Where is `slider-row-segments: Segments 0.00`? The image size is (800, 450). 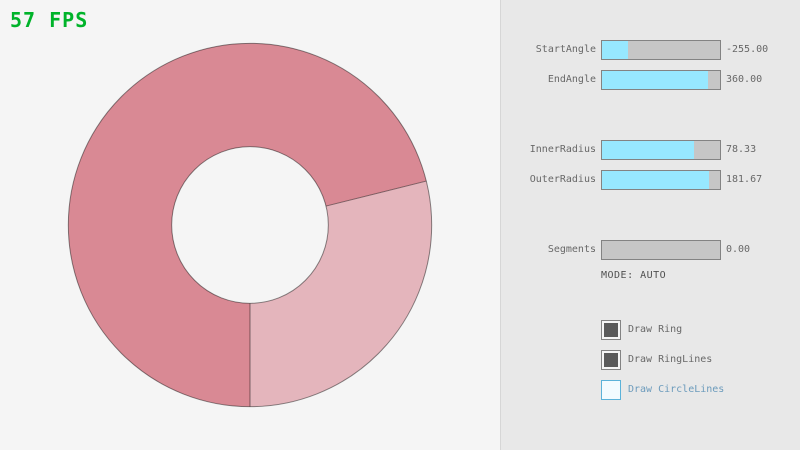
slider-row-segments: Segments 0.00 is located at coordinates (650, 250).